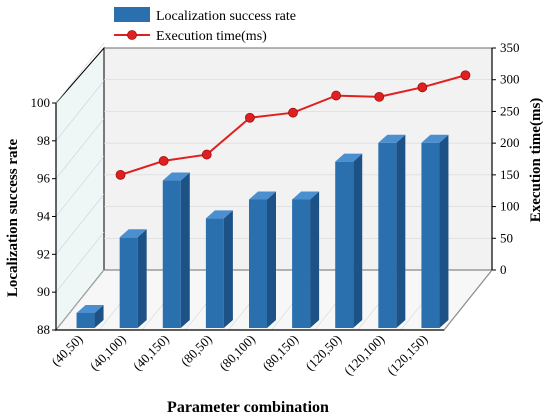 Image resolution: width=550 pixels, height=418 pixels. I want to click on left-axis-ticks: 88 90 92 94 96 98 100, so click(43, 216).